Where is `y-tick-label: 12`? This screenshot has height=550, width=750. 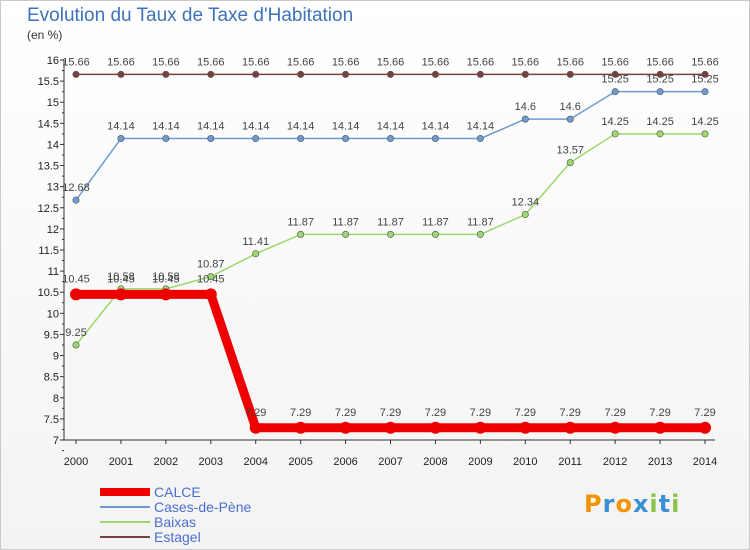 y-tick-label: 12 is located at coordinates (53, 230).